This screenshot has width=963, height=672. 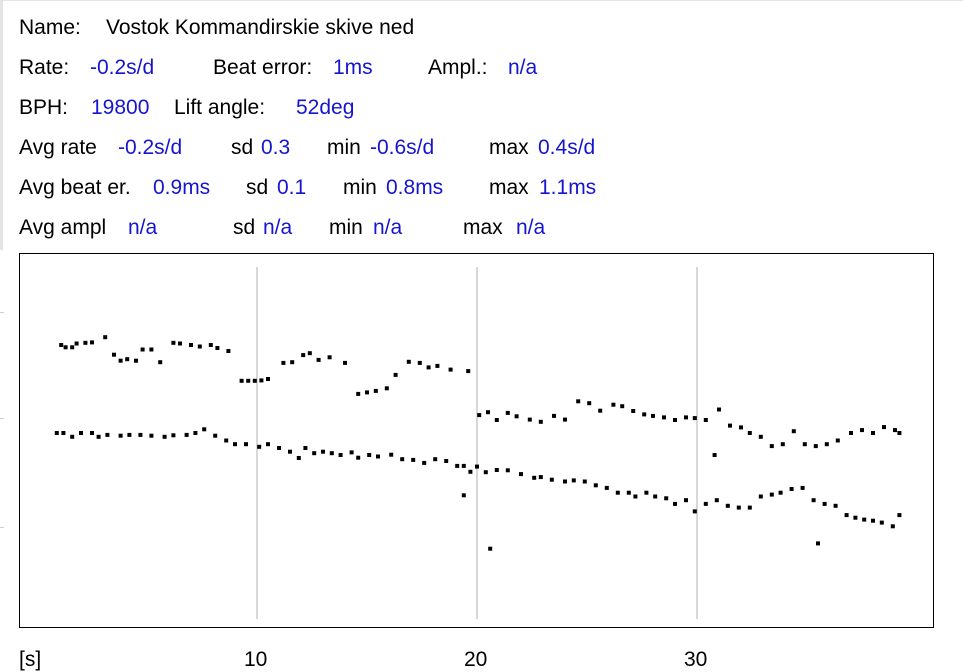 What do you see at coordinates (476, 659) in the screenshot?
I see `x-tick-label: 20` at bounding box center [476, 659].